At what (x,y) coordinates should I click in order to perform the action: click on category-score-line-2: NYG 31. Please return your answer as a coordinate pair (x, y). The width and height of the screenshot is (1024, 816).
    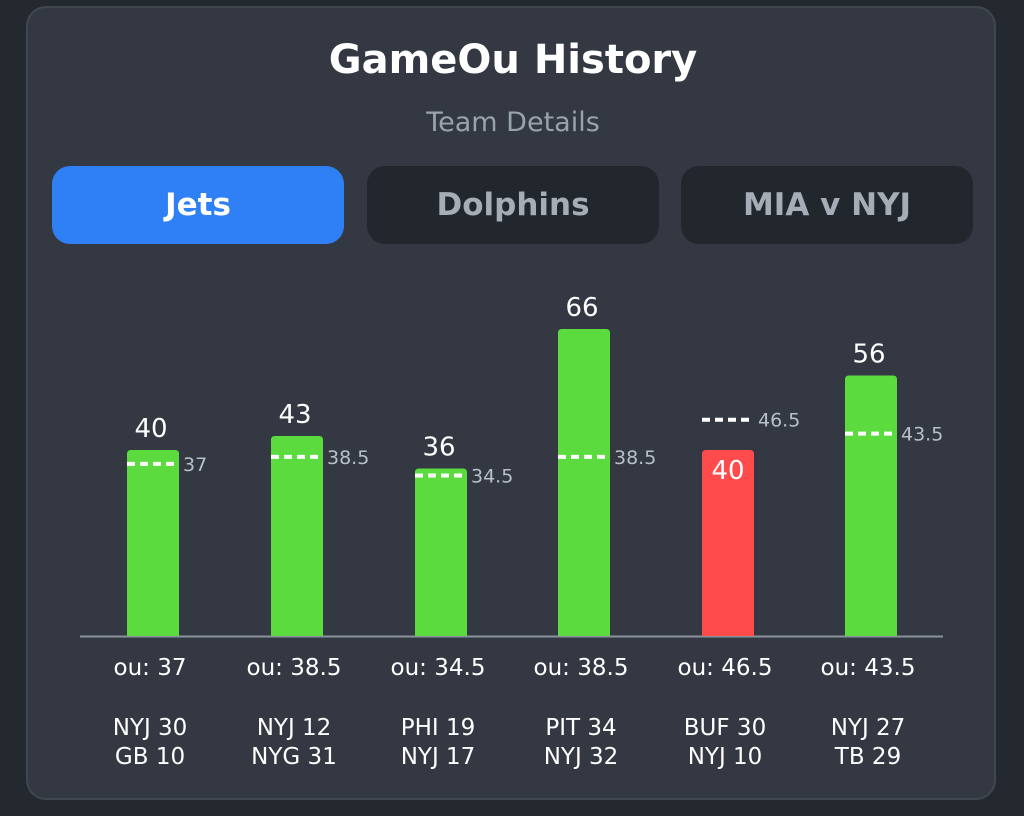
    Looking at the image, I should click on (294, 757).